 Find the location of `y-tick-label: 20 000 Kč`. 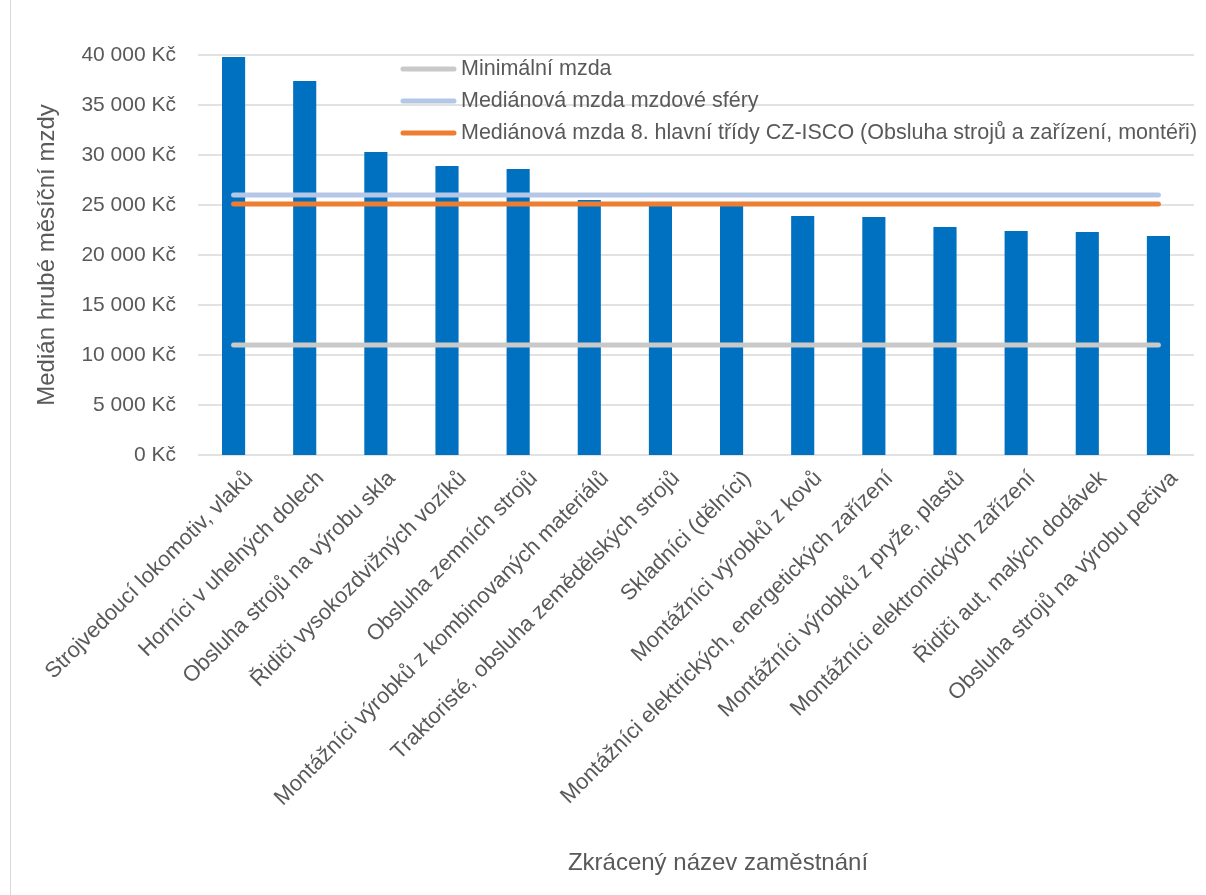

y-tick-label: 20 000 Kč is located at coordinates (128, 253).